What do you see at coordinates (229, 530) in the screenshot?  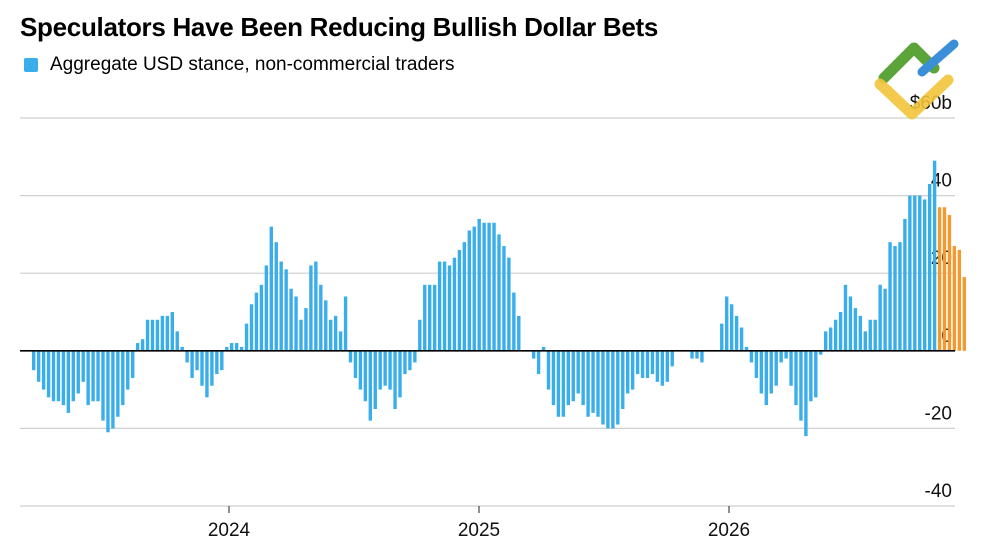 I see `x-tick-label: 2024` at bounding box center [229, 530].